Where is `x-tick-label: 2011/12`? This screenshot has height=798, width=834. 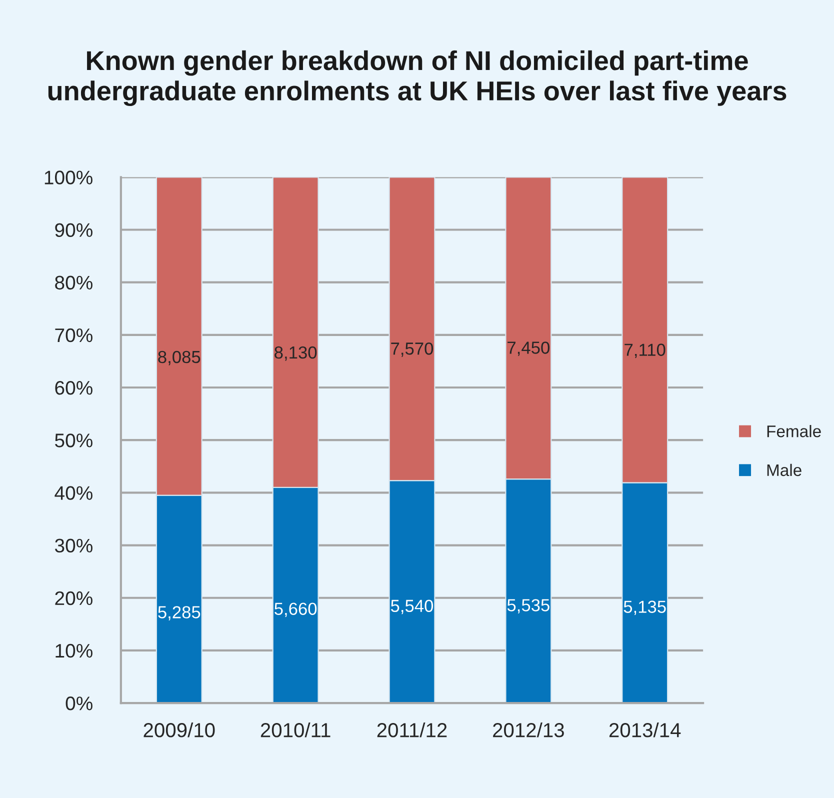 x-tick-label: 2011/12 is located at coordinates (412, 730).